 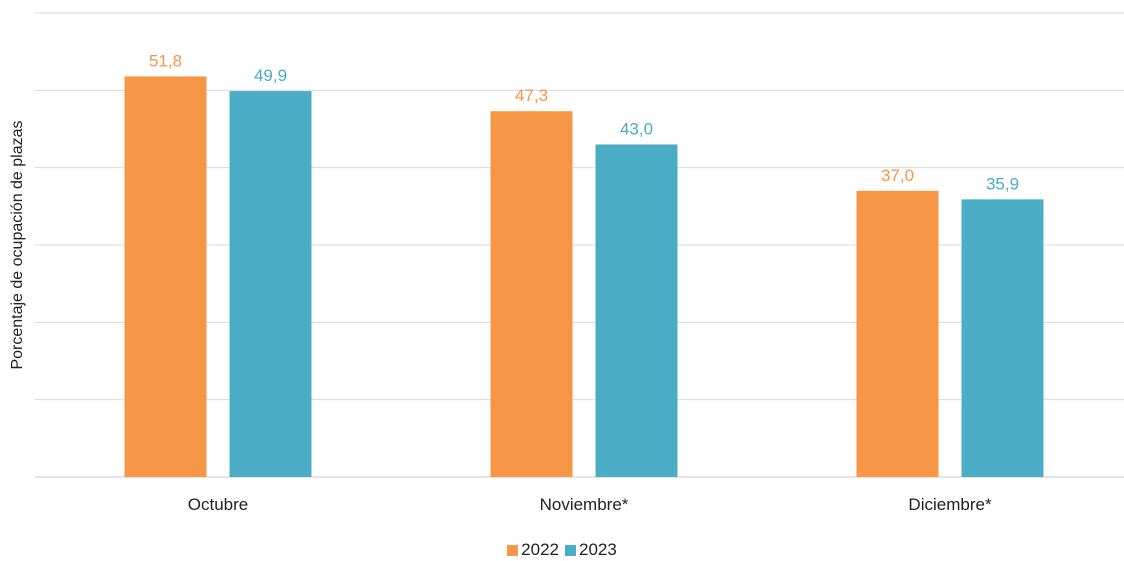 I want to click on x-tick-labels: Octubre Noviembre* Diciembre*, so click(x=590, y=504).